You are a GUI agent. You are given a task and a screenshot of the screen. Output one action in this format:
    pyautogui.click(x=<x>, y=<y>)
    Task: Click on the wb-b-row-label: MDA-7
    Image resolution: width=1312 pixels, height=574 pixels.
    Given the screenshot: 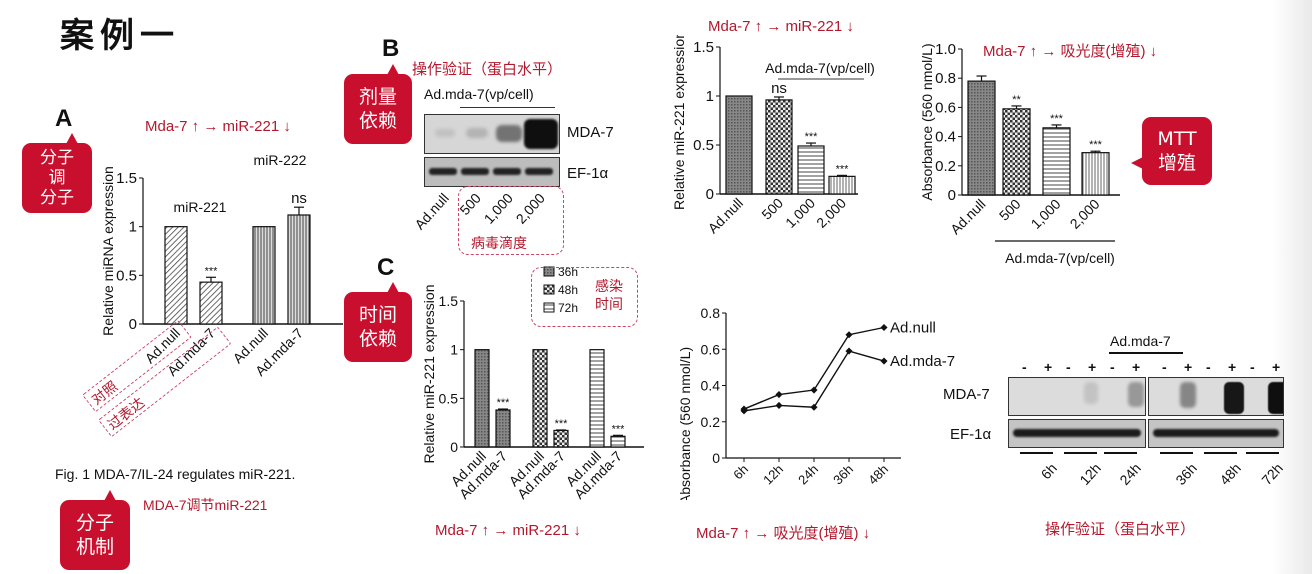 What is the action you would take?
    pyautogui.click(x=590, y=132)
    